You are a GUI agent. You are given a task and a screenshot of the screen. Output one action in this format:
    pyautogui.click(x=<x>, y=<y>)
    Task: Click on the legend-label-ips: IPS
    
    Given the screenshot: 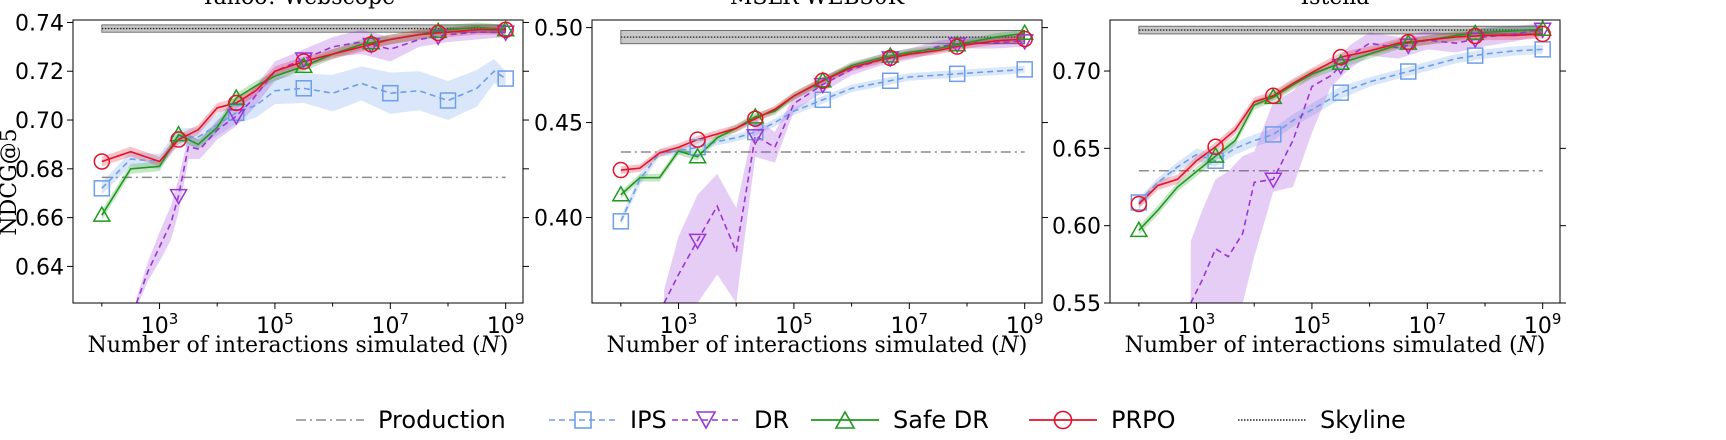 What is the action you would take?
    pyautogui.click(x=648, y=420)
    